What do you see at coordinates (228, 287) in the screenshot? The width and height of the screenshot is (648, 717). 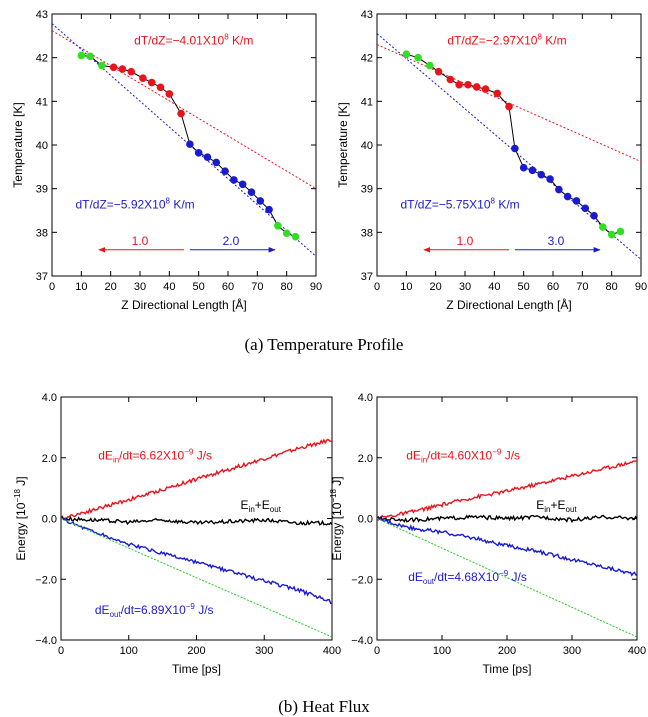 I see `x-tick-label: 60` at bounding box center [228, 287].